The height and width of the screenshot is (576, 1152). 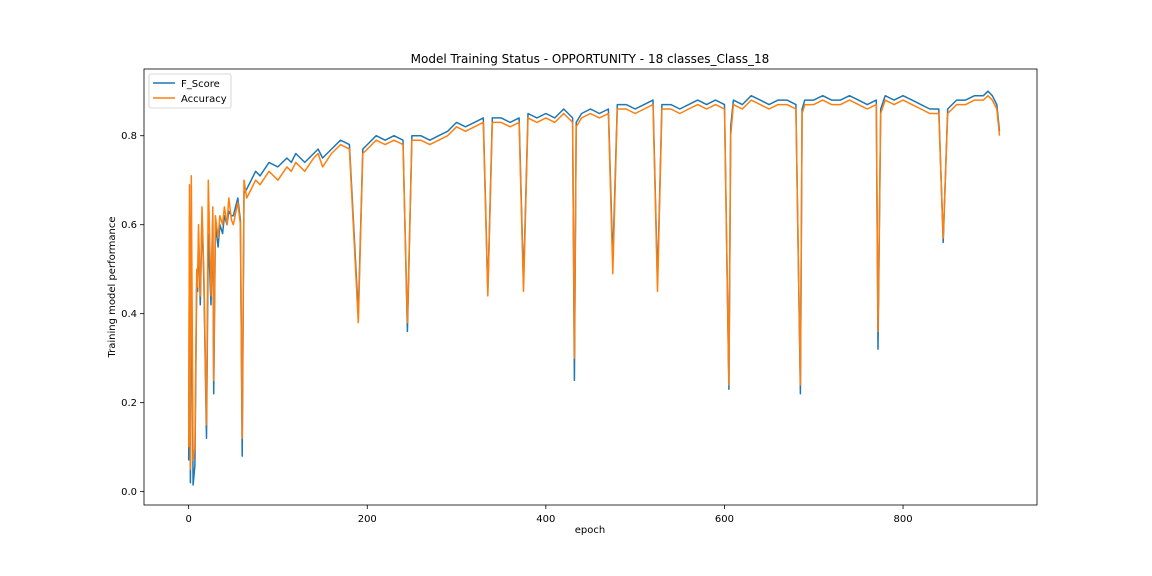 What do you see at coordinates (590, 530) in the screenshot?
I see `x-axis-label: epoch` at bounding box center [590, 530].